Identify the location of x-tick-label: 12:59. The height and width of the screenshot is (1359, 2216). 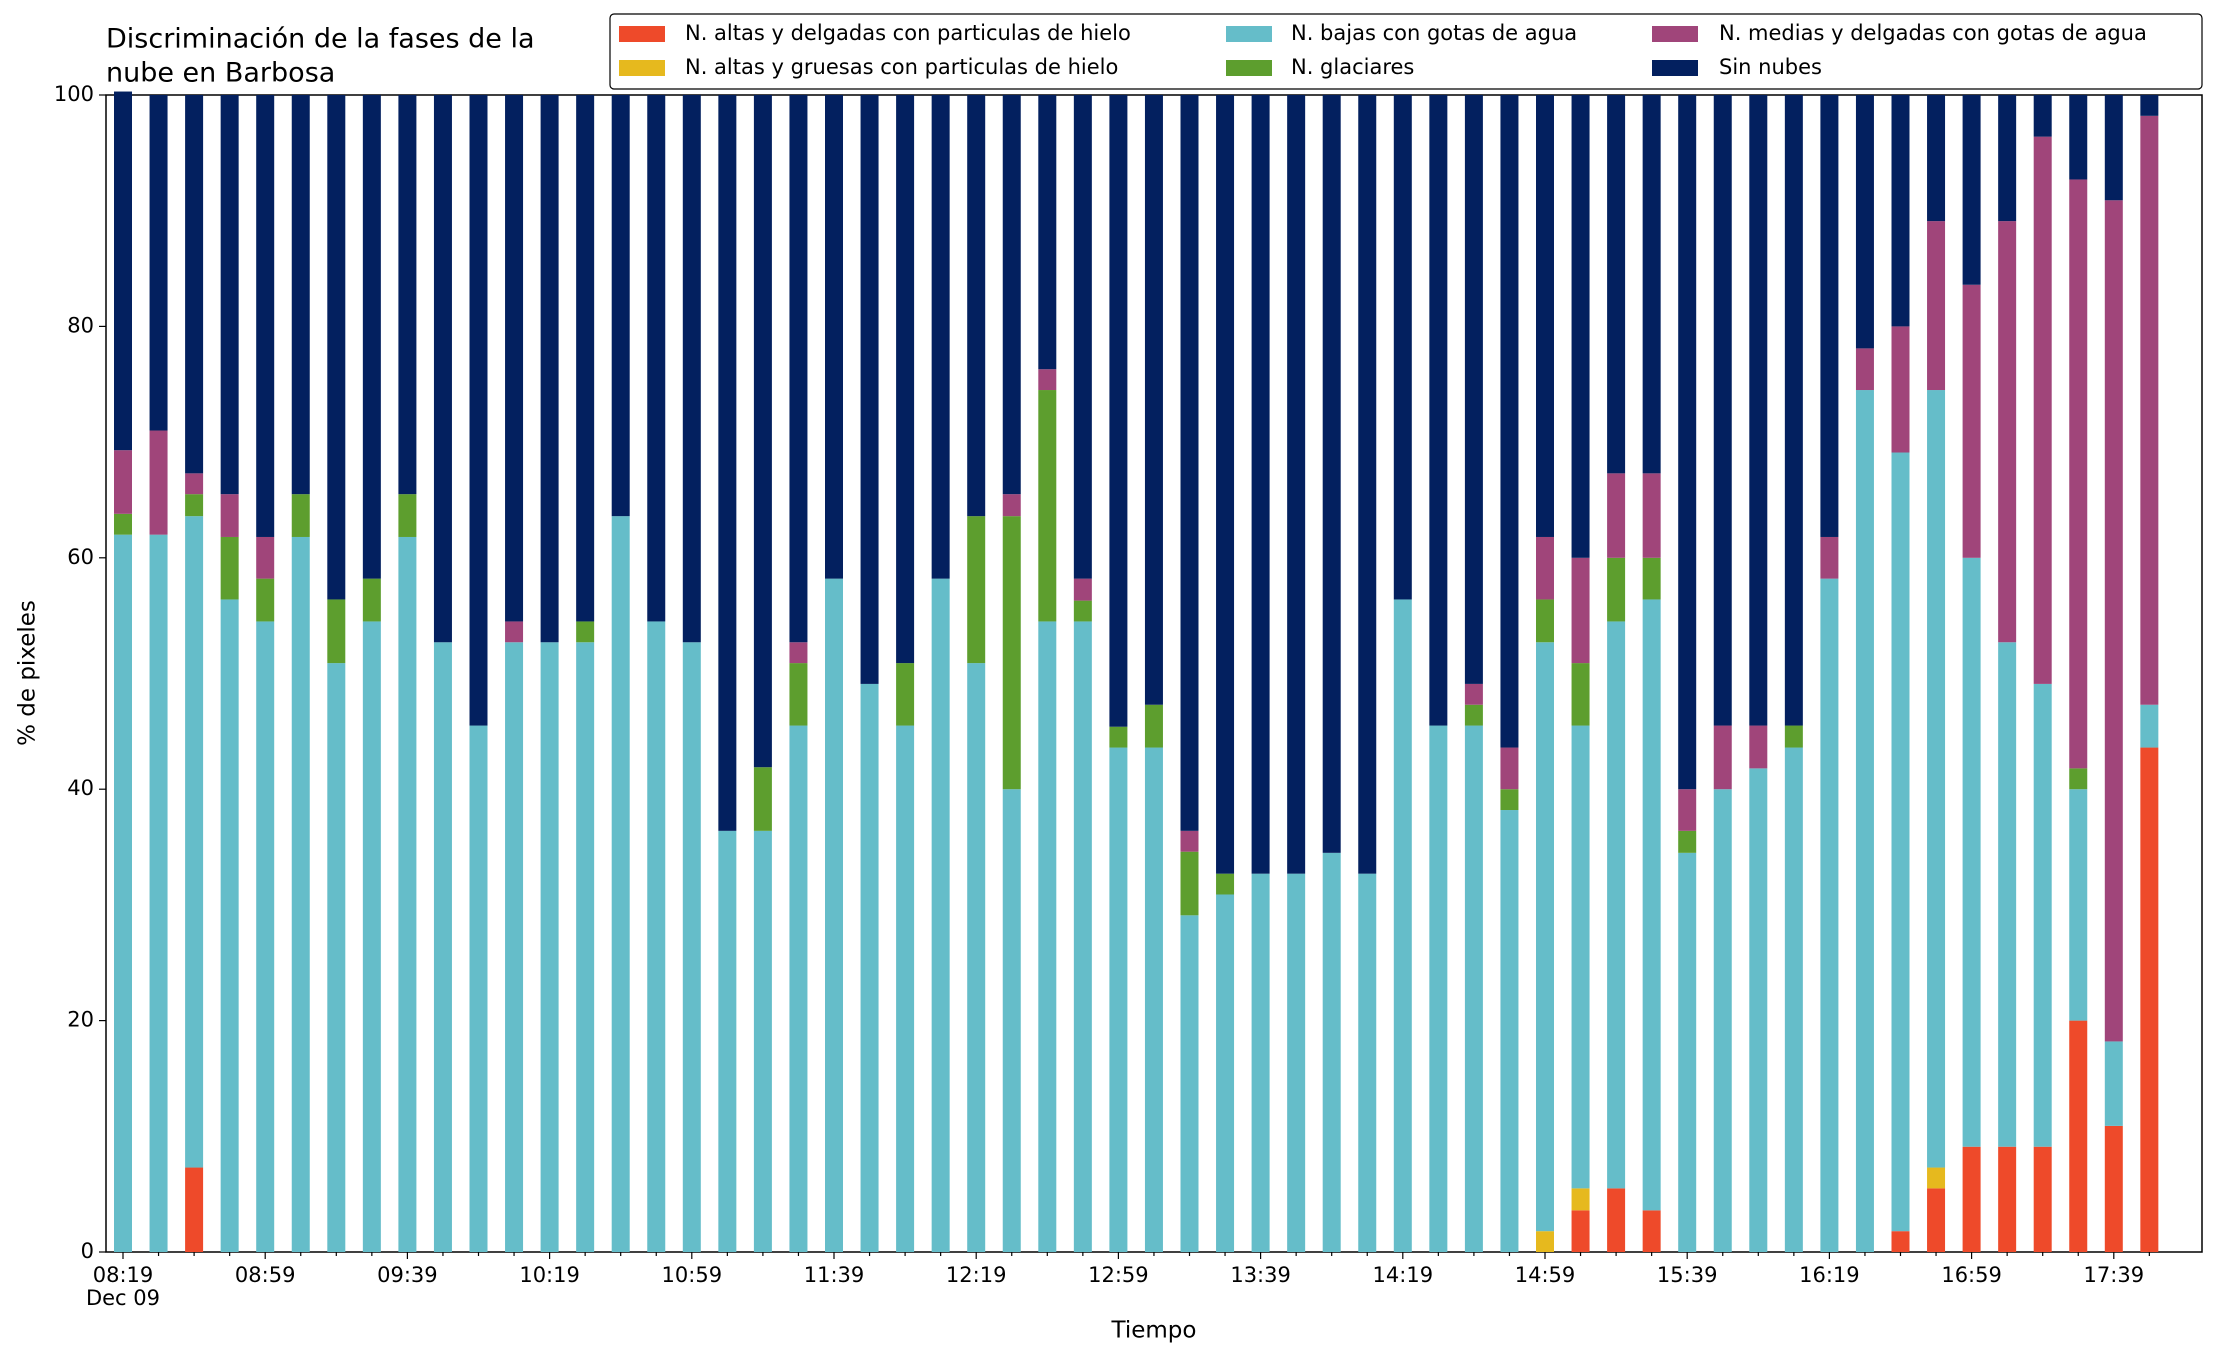
(1118, 1275).